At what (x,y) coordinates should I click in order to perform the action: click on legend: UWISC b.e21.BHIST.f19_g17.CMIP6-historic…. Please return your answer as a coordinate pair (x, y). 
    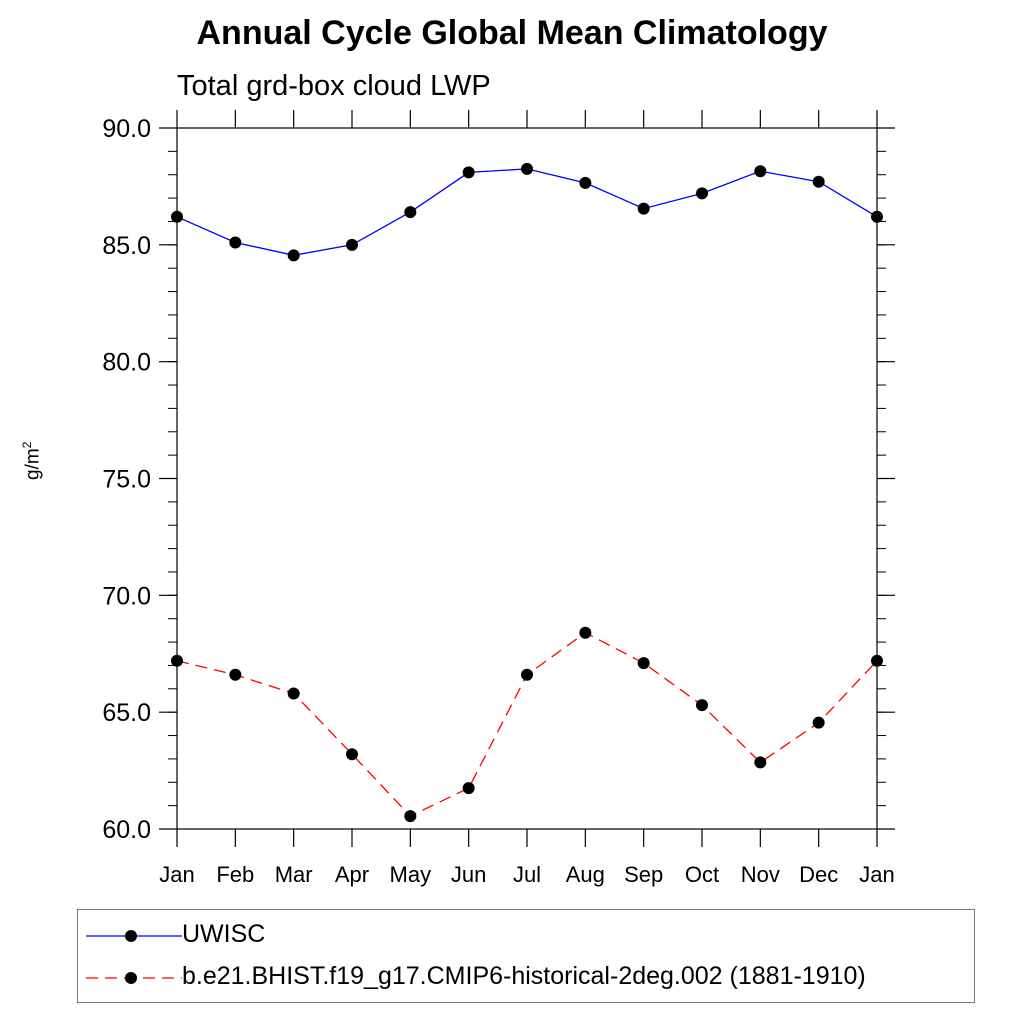
    Looking at the image, I should click on (526, 956).